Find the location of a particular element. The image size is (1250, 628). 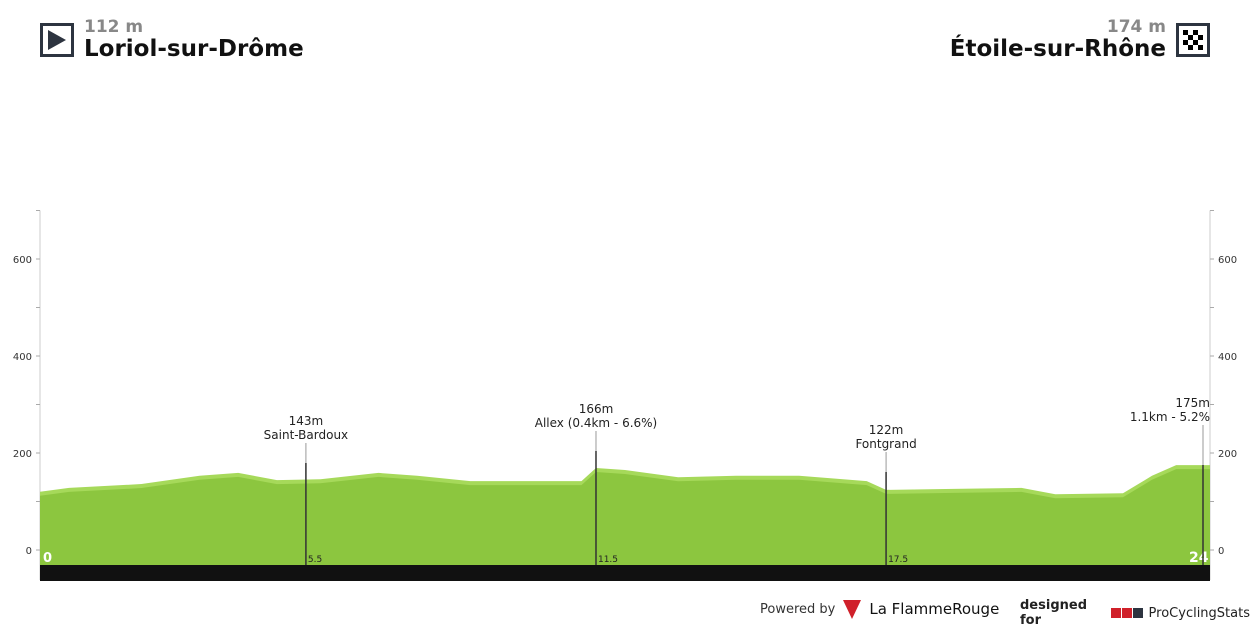

annotation-label: Allex (0.4km - 6.6%) is located at coordinates (596, 423).